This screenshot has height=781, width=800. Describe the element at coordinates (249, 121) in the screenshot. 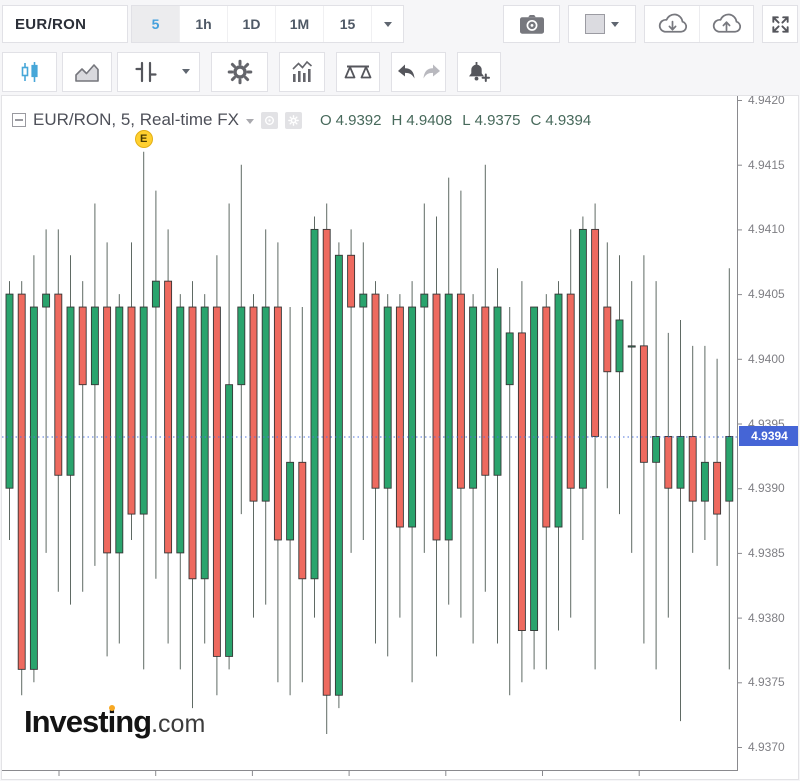

I see `legend-caret-down-icon` at that location.